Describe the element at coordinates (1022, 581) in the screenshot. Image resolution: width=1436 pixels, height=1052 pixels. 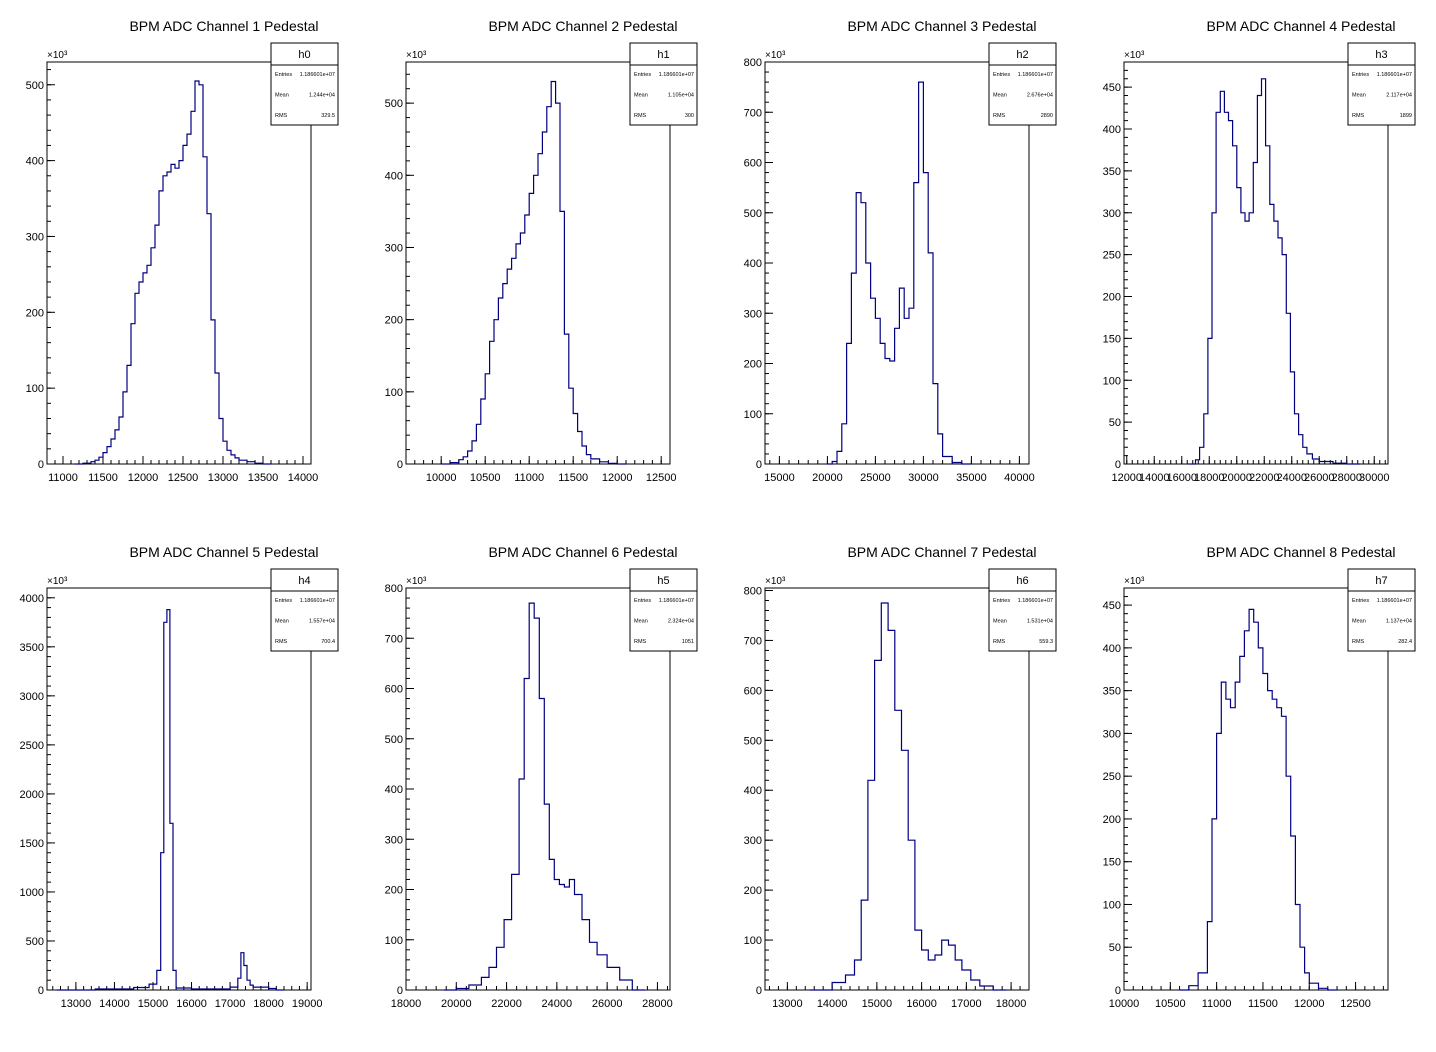
I see `stats-hist-name: h6` at that location.